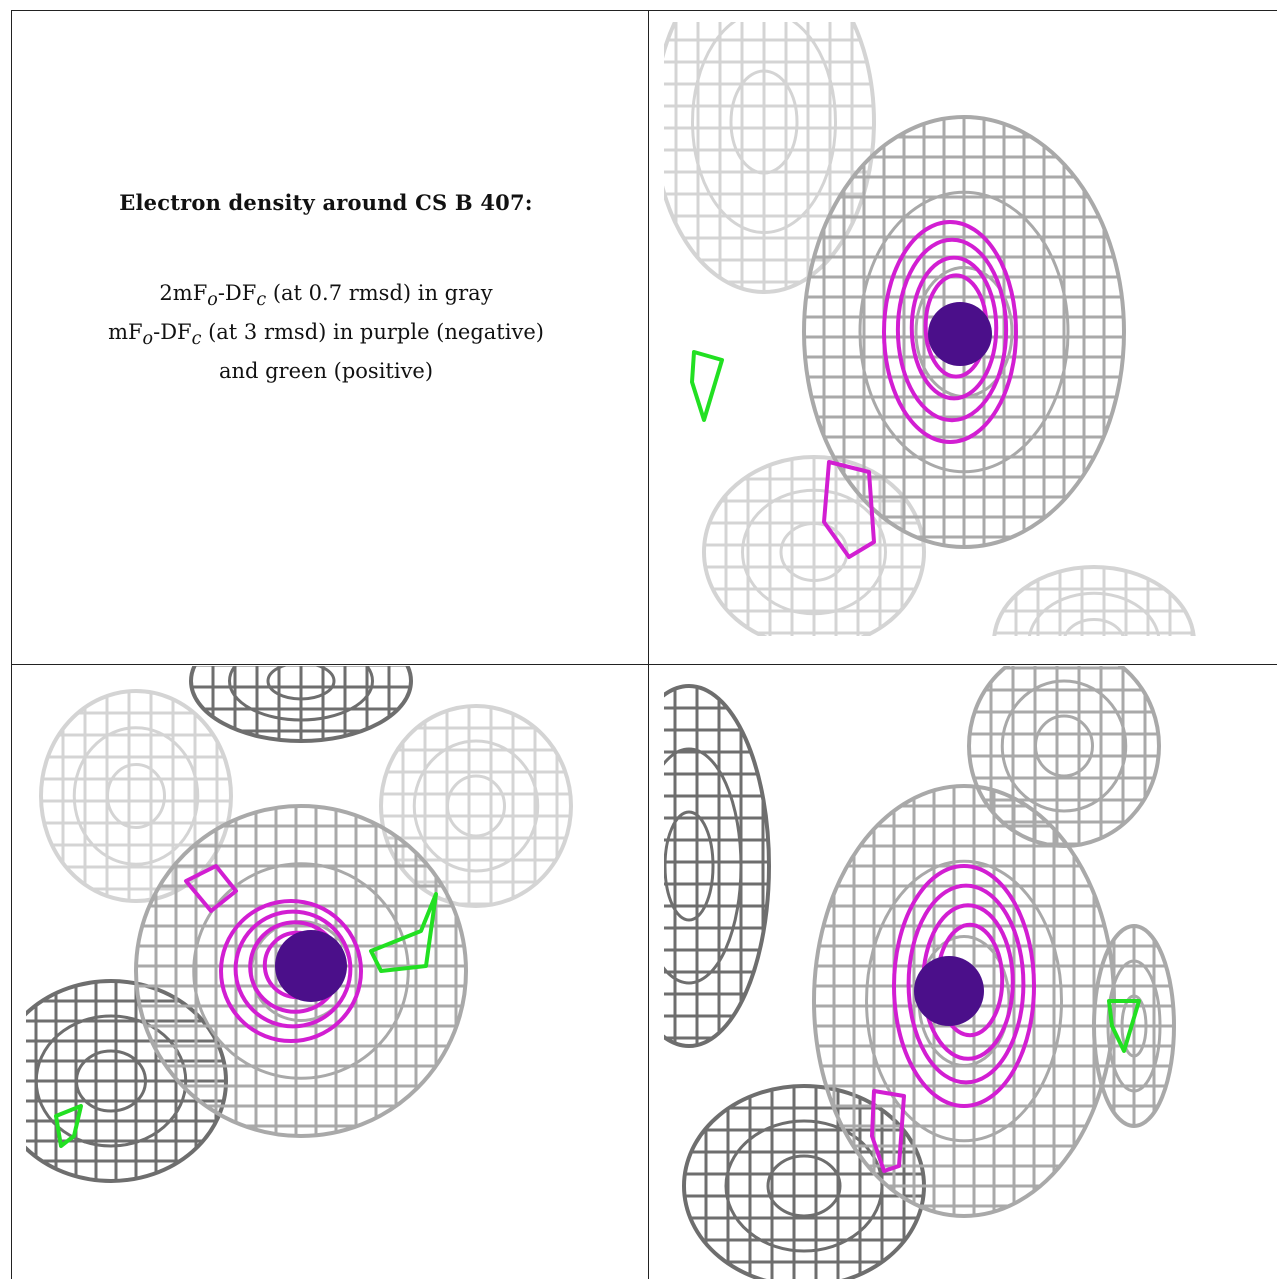  Describe the element at coordinates (648, 644) in the screenshot. I see `divider-vertical` at that location.